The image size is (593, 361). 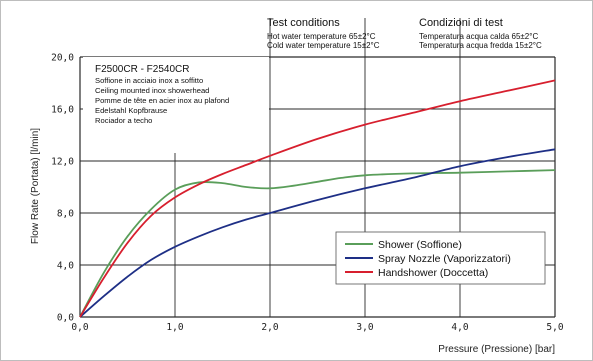 What do you see at coordinates (461, 23) in the screenshot?
I see `condizioni-title: Condizioni di test` at bounding box center [461, 23].